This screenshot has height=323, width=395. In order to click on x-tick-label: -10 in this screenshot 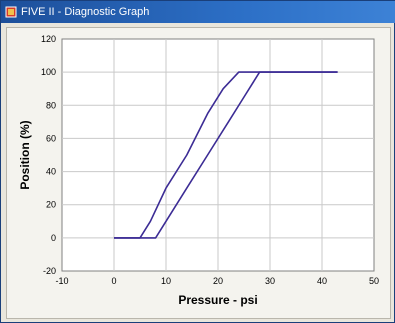, I will do `click(61, 281)`.